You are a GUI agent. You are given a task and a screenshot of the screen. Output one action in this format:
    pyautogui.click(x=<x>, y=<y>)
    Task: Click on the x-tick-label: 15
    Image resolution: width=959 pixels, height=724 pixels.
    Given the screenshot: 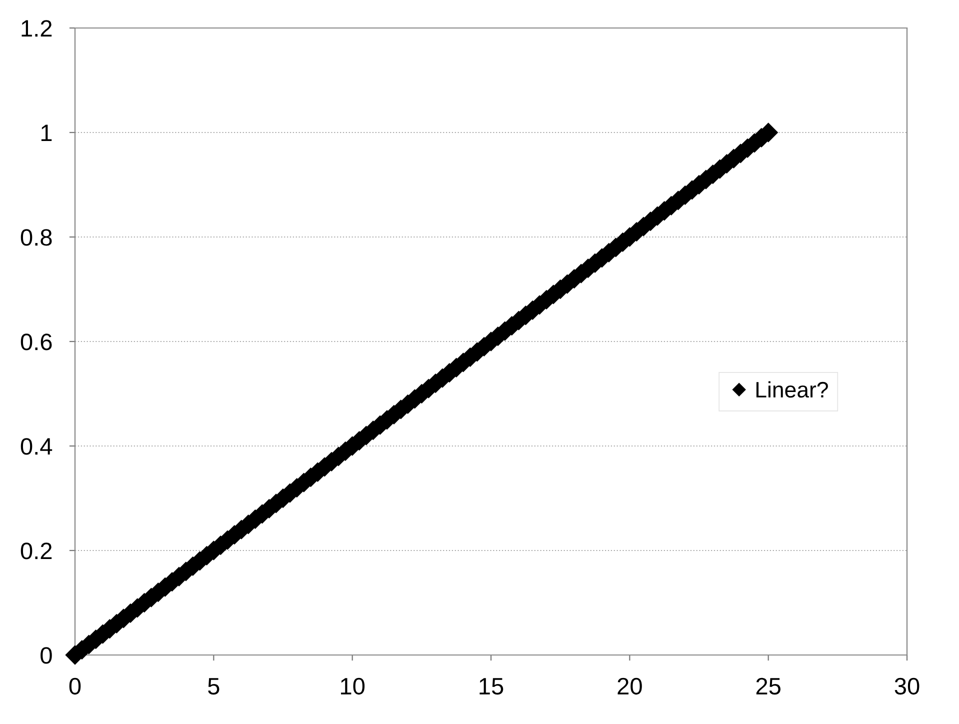 What is the action you would take?
    pyautogui.click(x=492, y=686)
    